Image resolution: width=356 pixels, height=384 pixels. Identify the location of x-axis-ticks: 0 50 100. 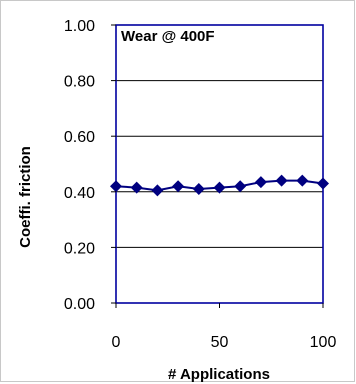
(224, 327).